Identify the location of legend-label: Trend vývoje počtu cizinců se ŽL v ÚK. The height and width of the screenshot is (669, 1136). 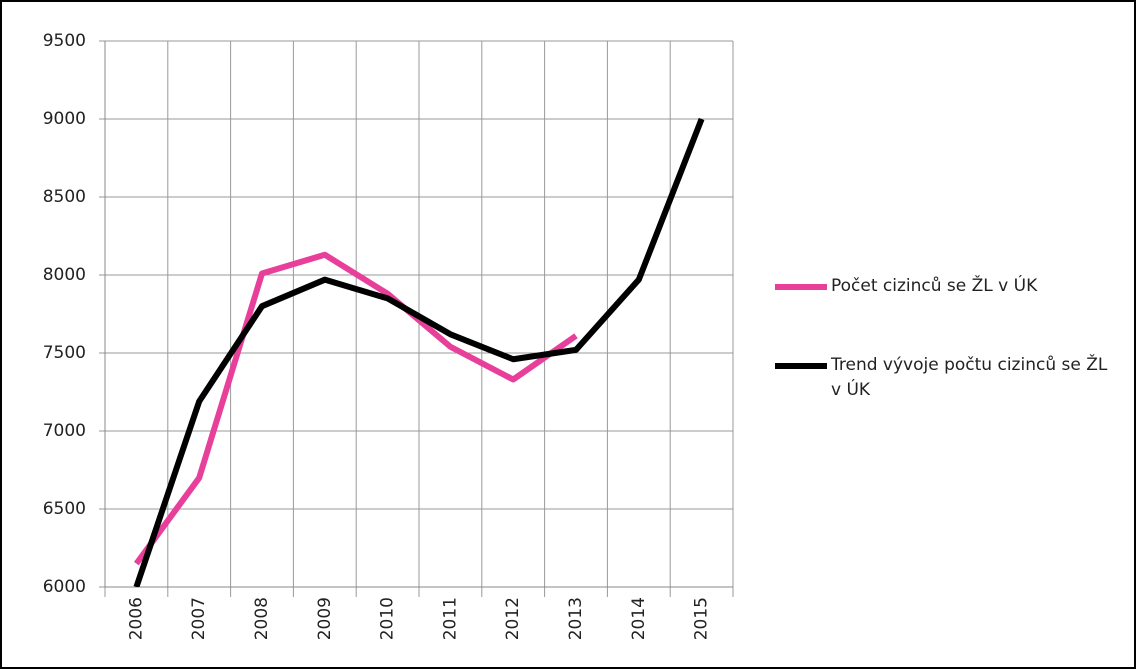
(969, 377).